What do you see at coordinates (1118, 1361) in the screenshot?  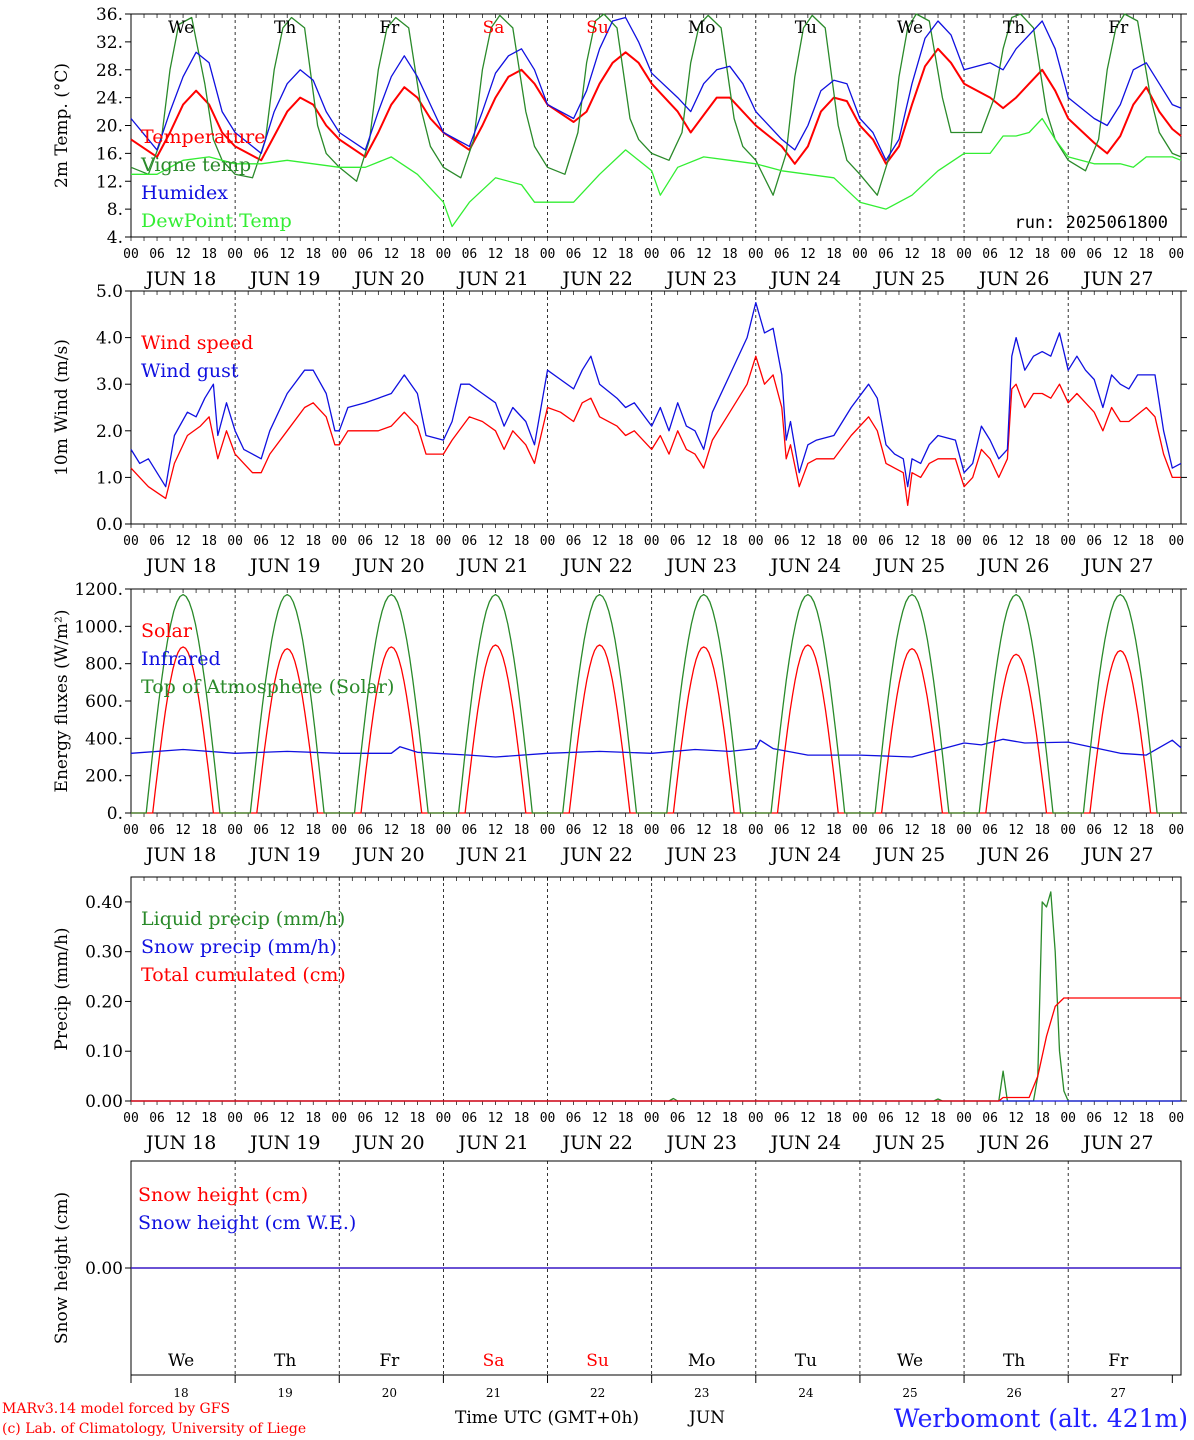 I see `weekday-label-bottom: Fr` at bounding box center [1118, 1361].